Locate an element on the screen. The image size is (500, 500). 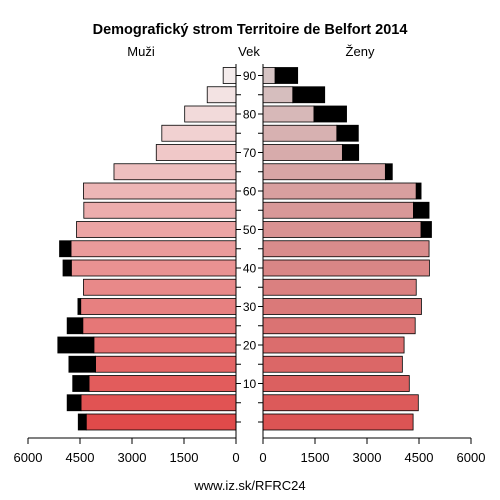
source-caption: www.iz.sk/RFRC24 is located at coordinates (249, 485).